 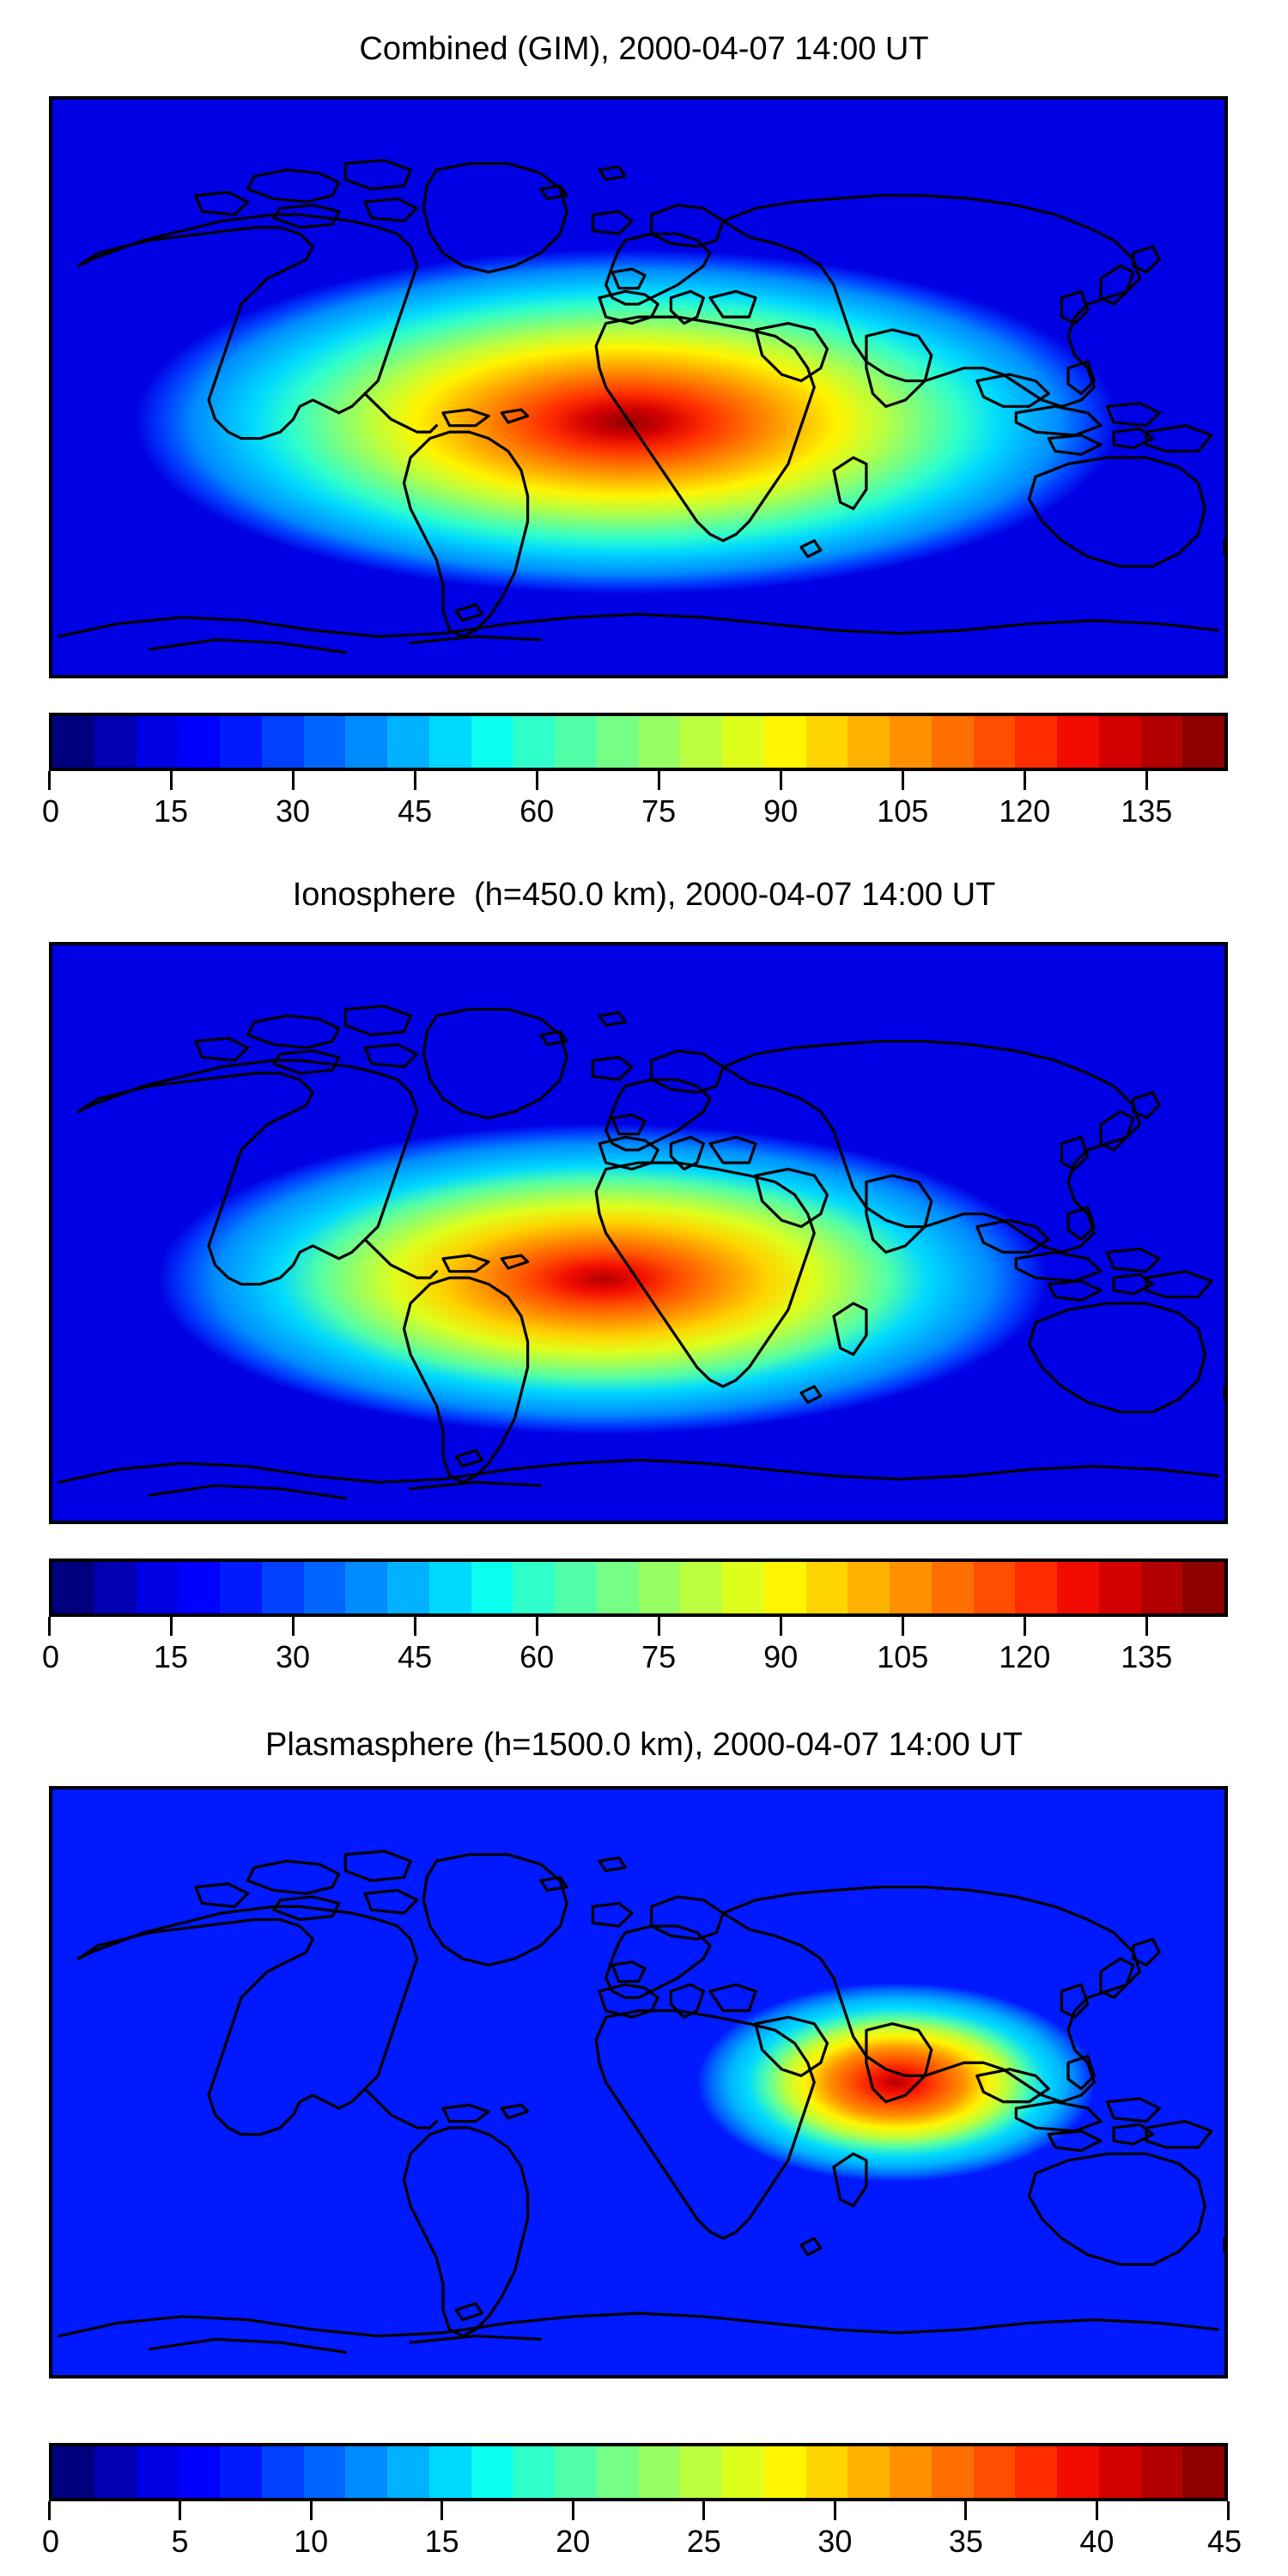 What do you see at coordinates (441, 2541) in the screenshot?
I see `colorbar-label-3: 15` at bounding box center [441, 2541].